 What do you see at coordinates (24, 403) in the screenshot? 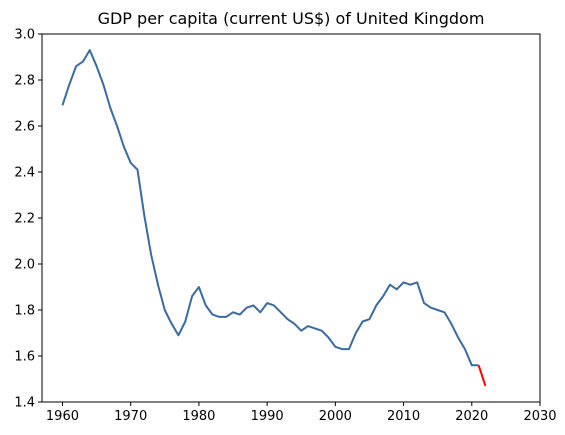
I see `y-tick-label: 1.4` at bounding box center [24, 403].